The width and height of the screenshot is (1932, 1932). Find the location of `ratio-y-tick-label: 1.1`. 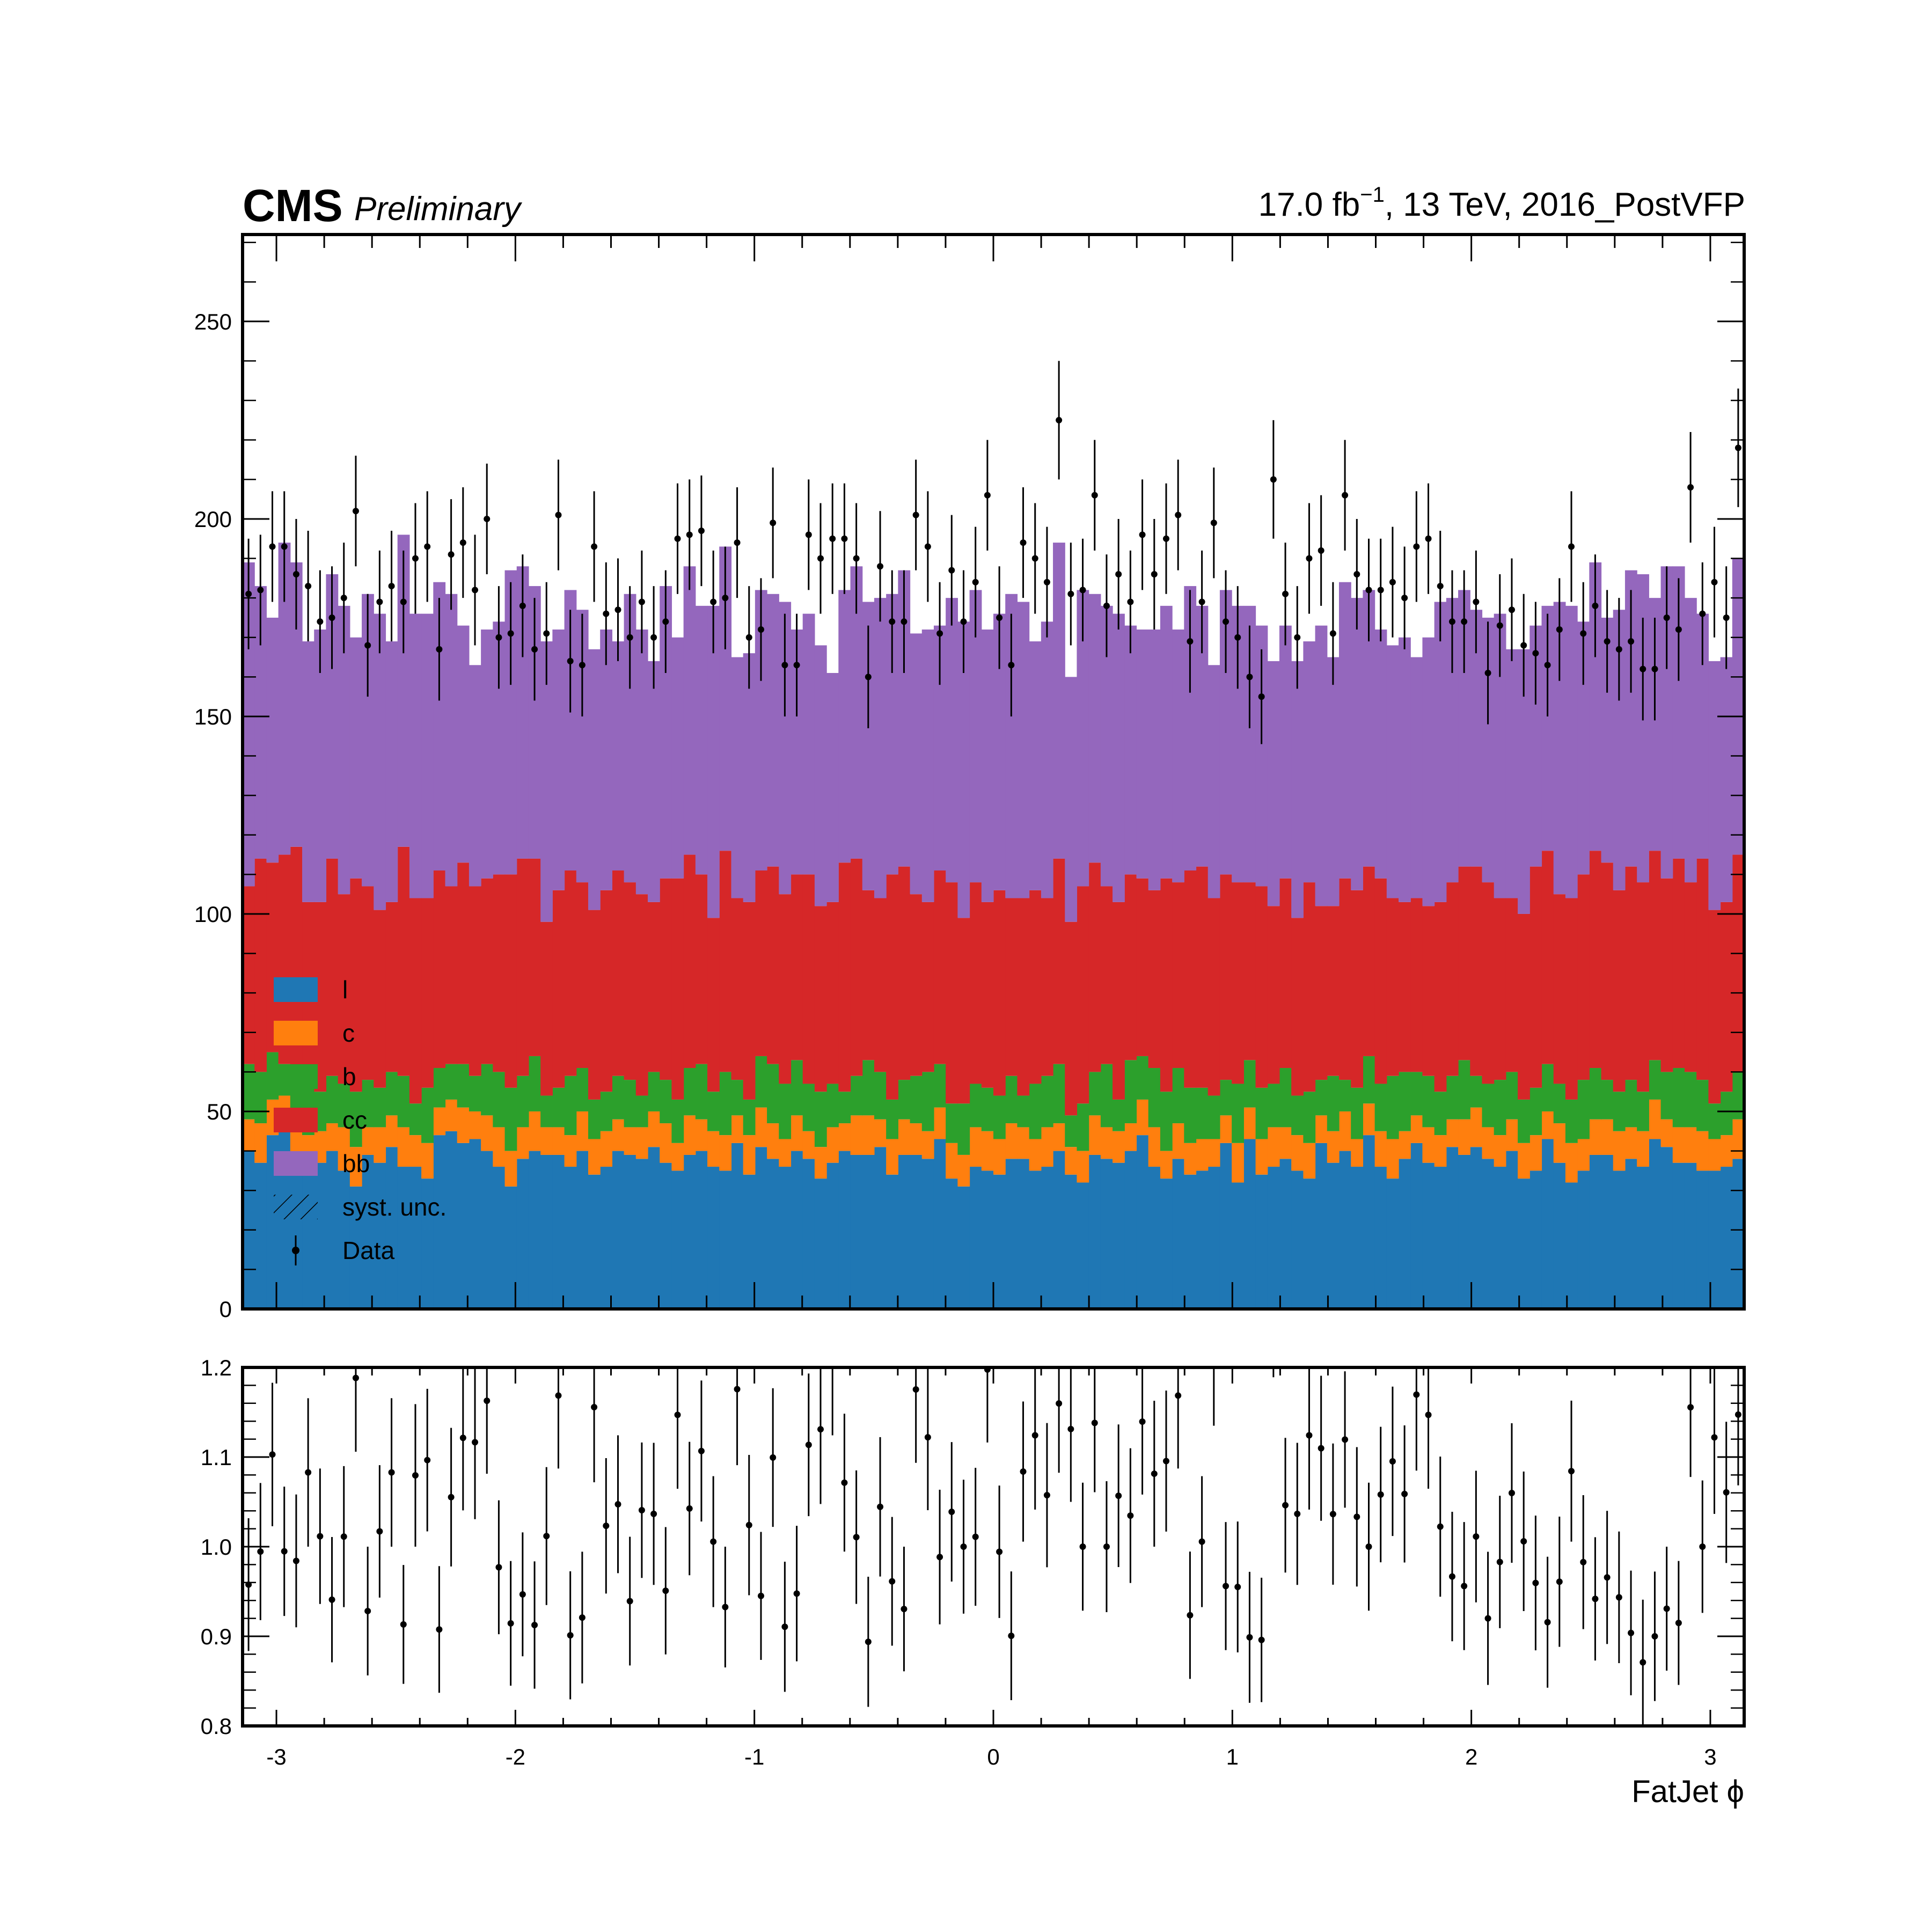

ratio-y-tick-label: 1.1 is located at coordinates (216, 1457).